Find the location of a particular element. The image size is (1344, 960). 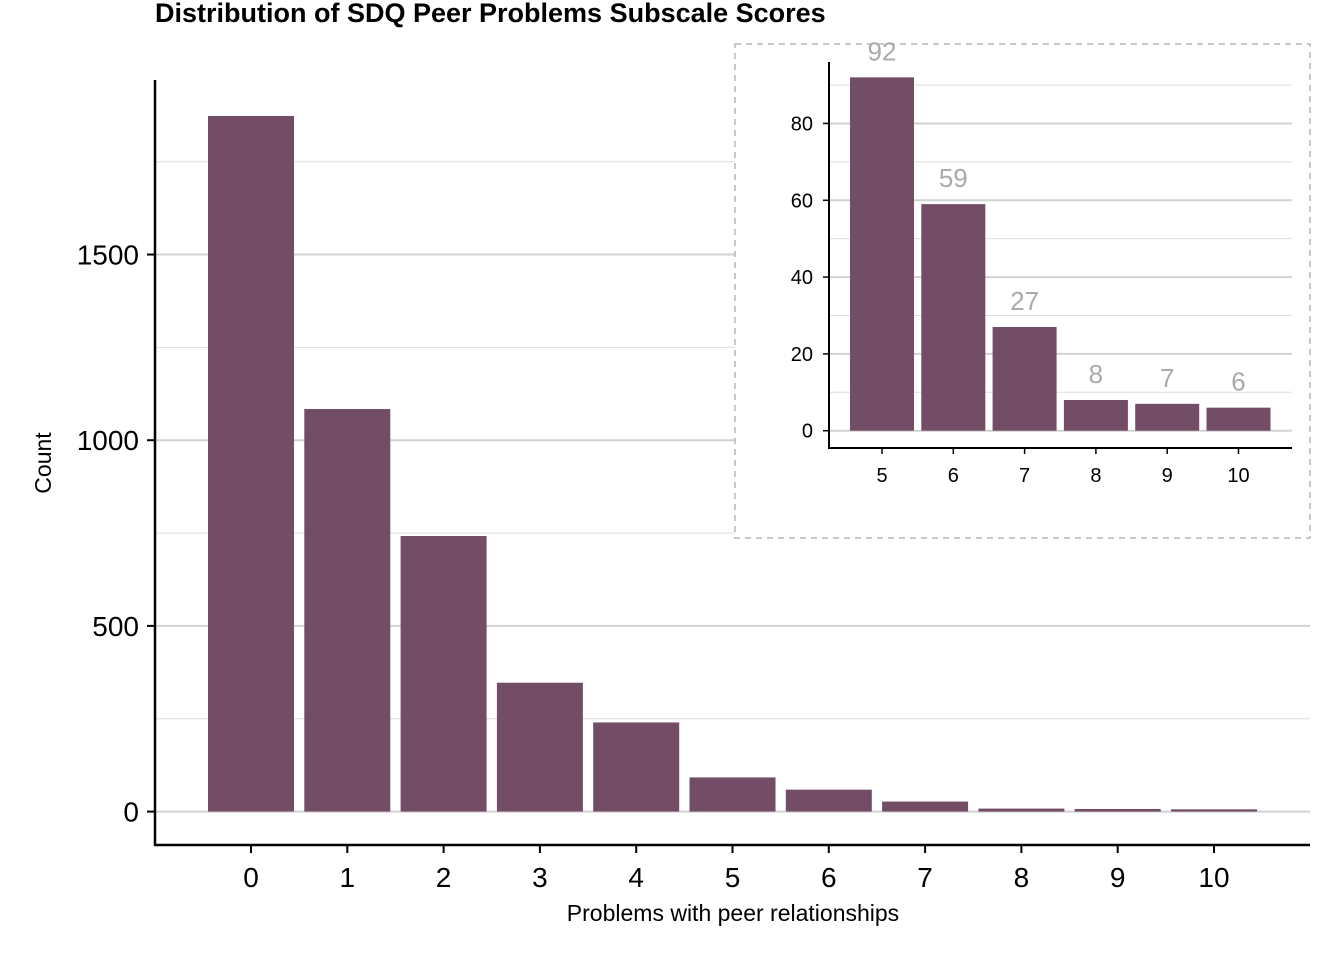

inset-y-ticks: 0 20 40 60 80 is located at coordinates (810, 278).